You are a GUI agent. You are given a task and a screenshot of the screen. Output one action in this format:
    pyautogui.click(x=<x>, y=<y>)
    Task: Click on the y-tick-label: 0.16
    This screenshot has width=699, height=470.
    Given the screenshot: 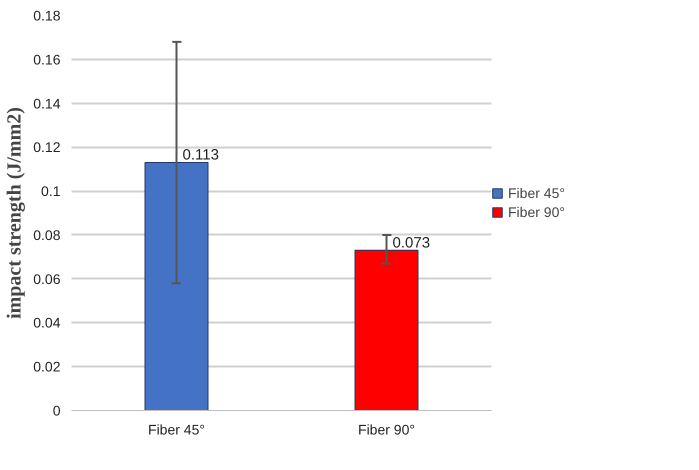 What is the action you would take?
    pyautogui.click(x=47, y=59)
    